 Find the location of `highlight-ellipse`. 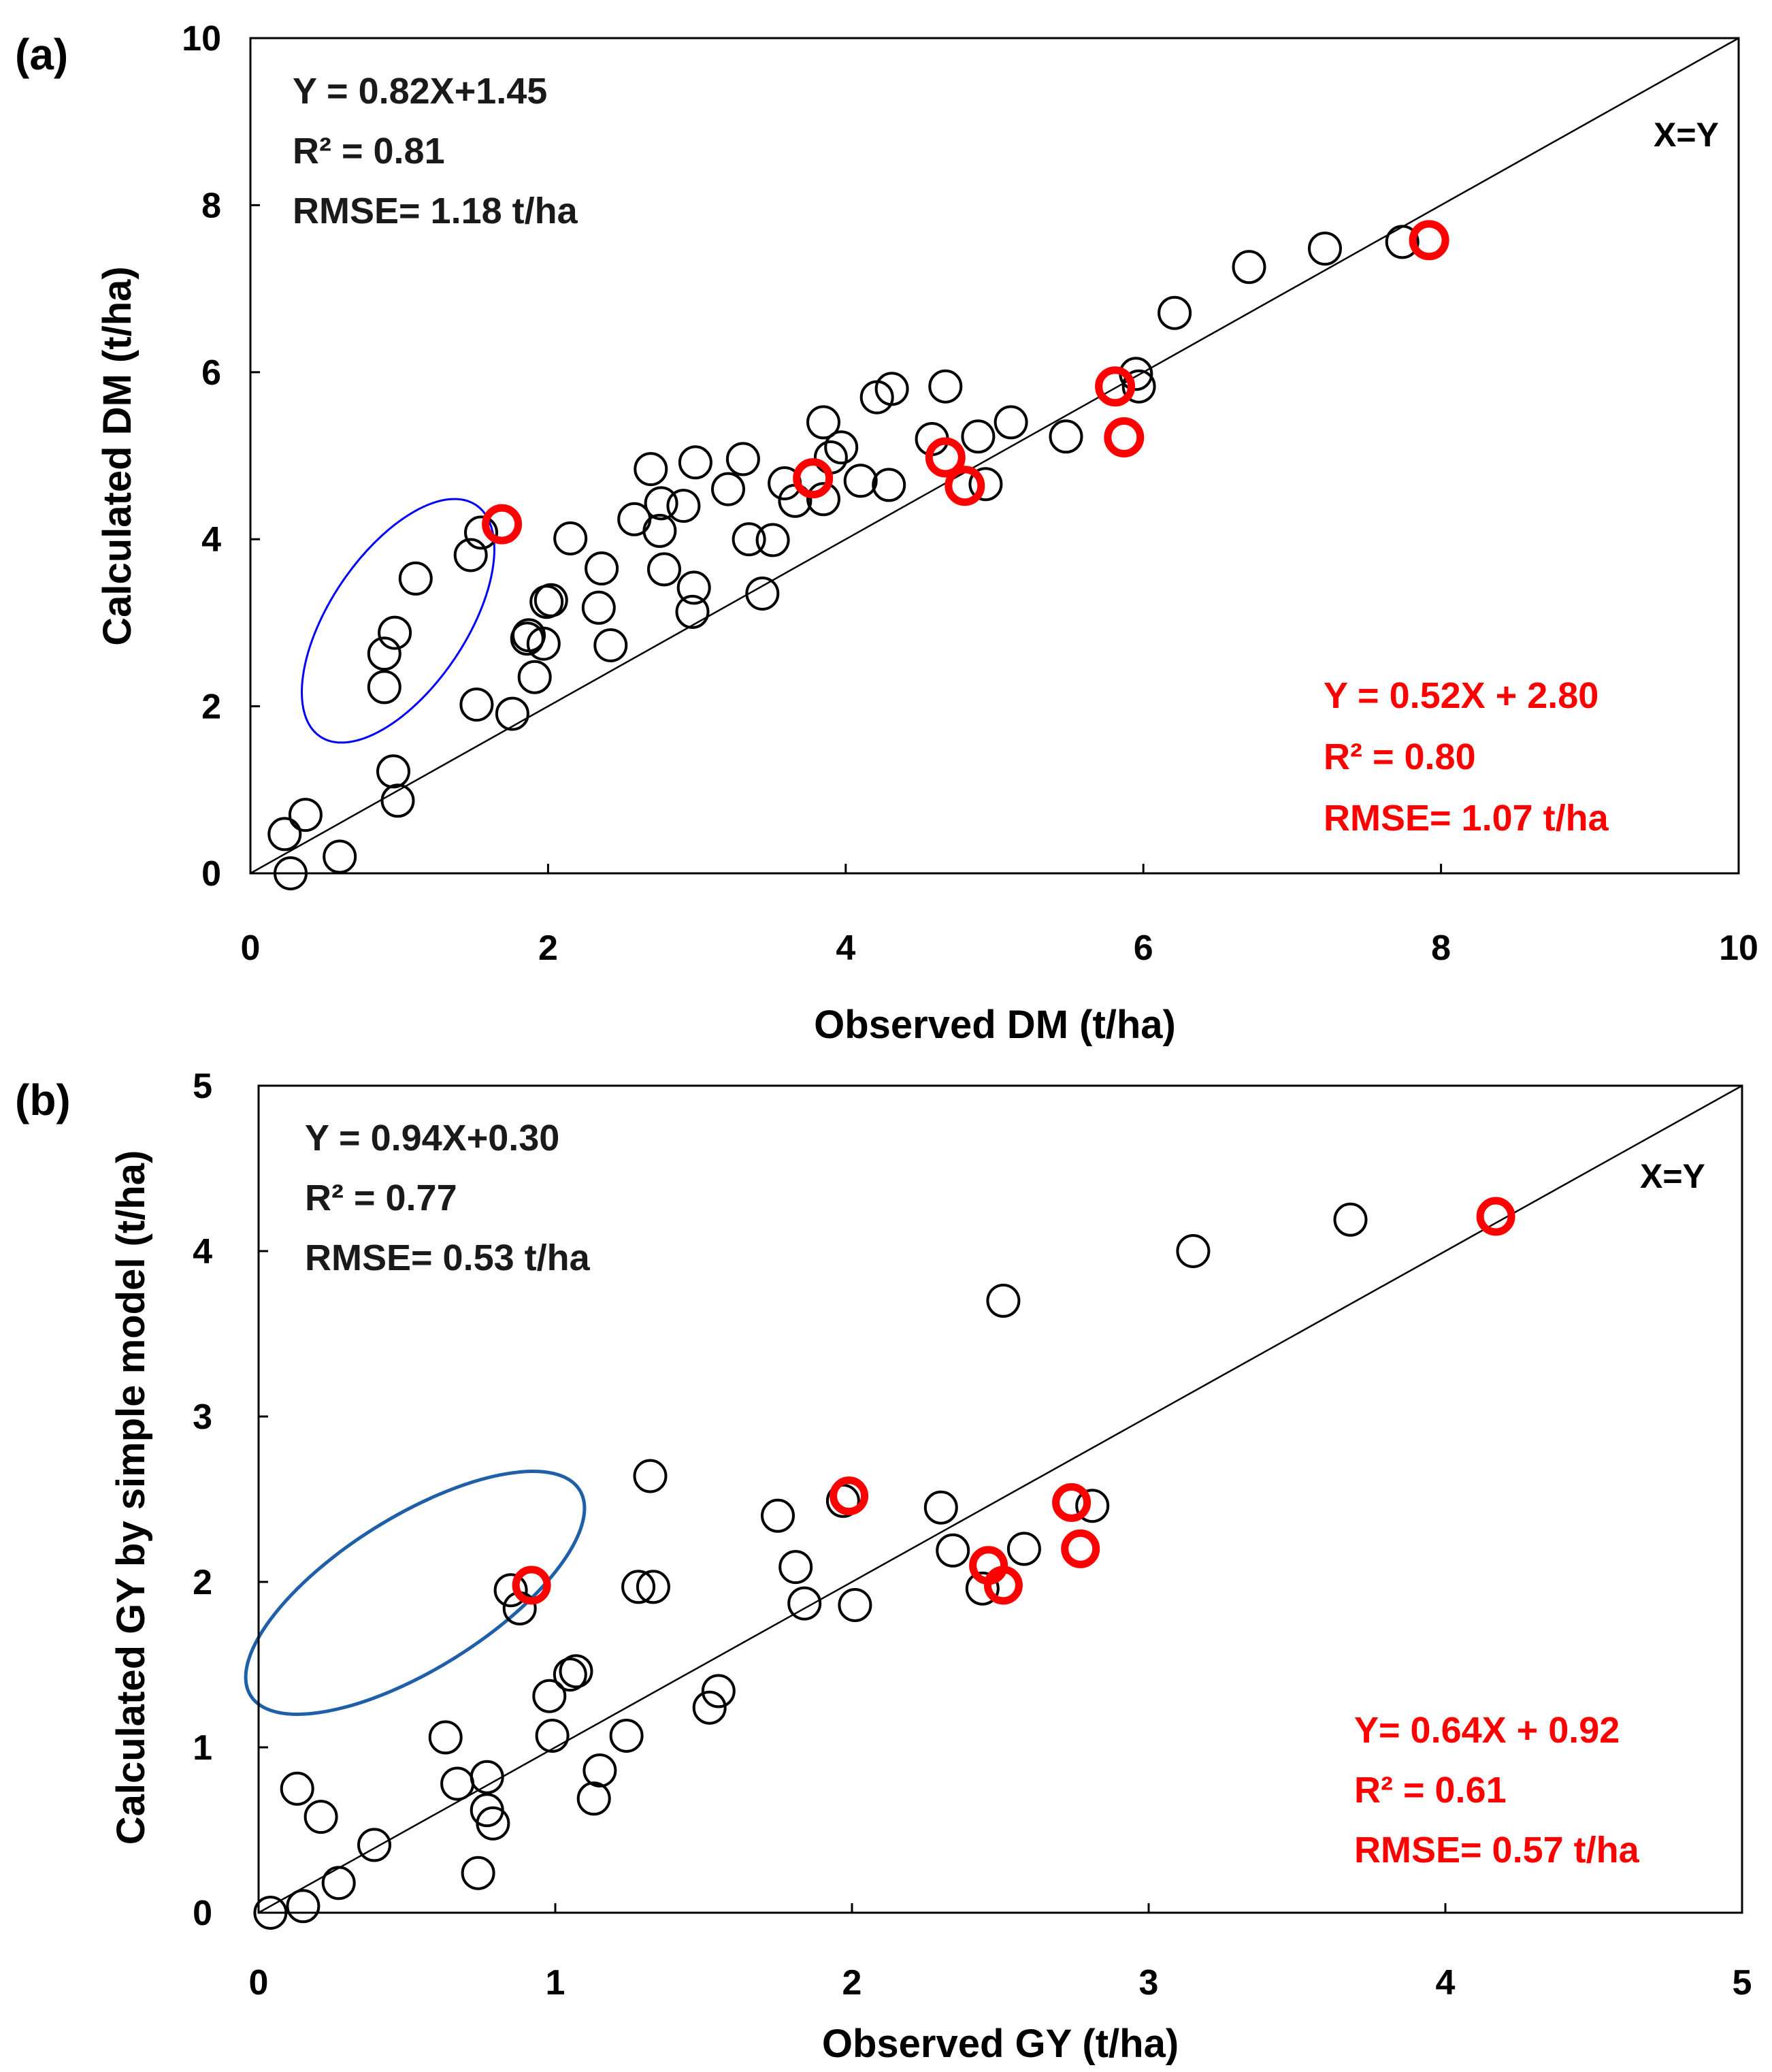

highlight-ellipse is located at coordinates (415, 1593).